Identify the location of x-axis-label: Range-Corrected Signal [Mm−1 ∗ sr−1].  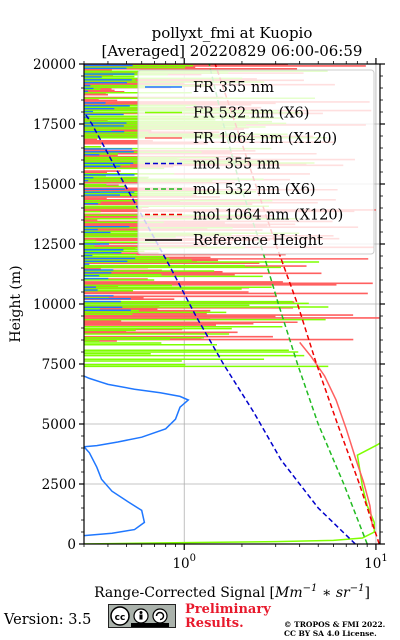
(232, 592).